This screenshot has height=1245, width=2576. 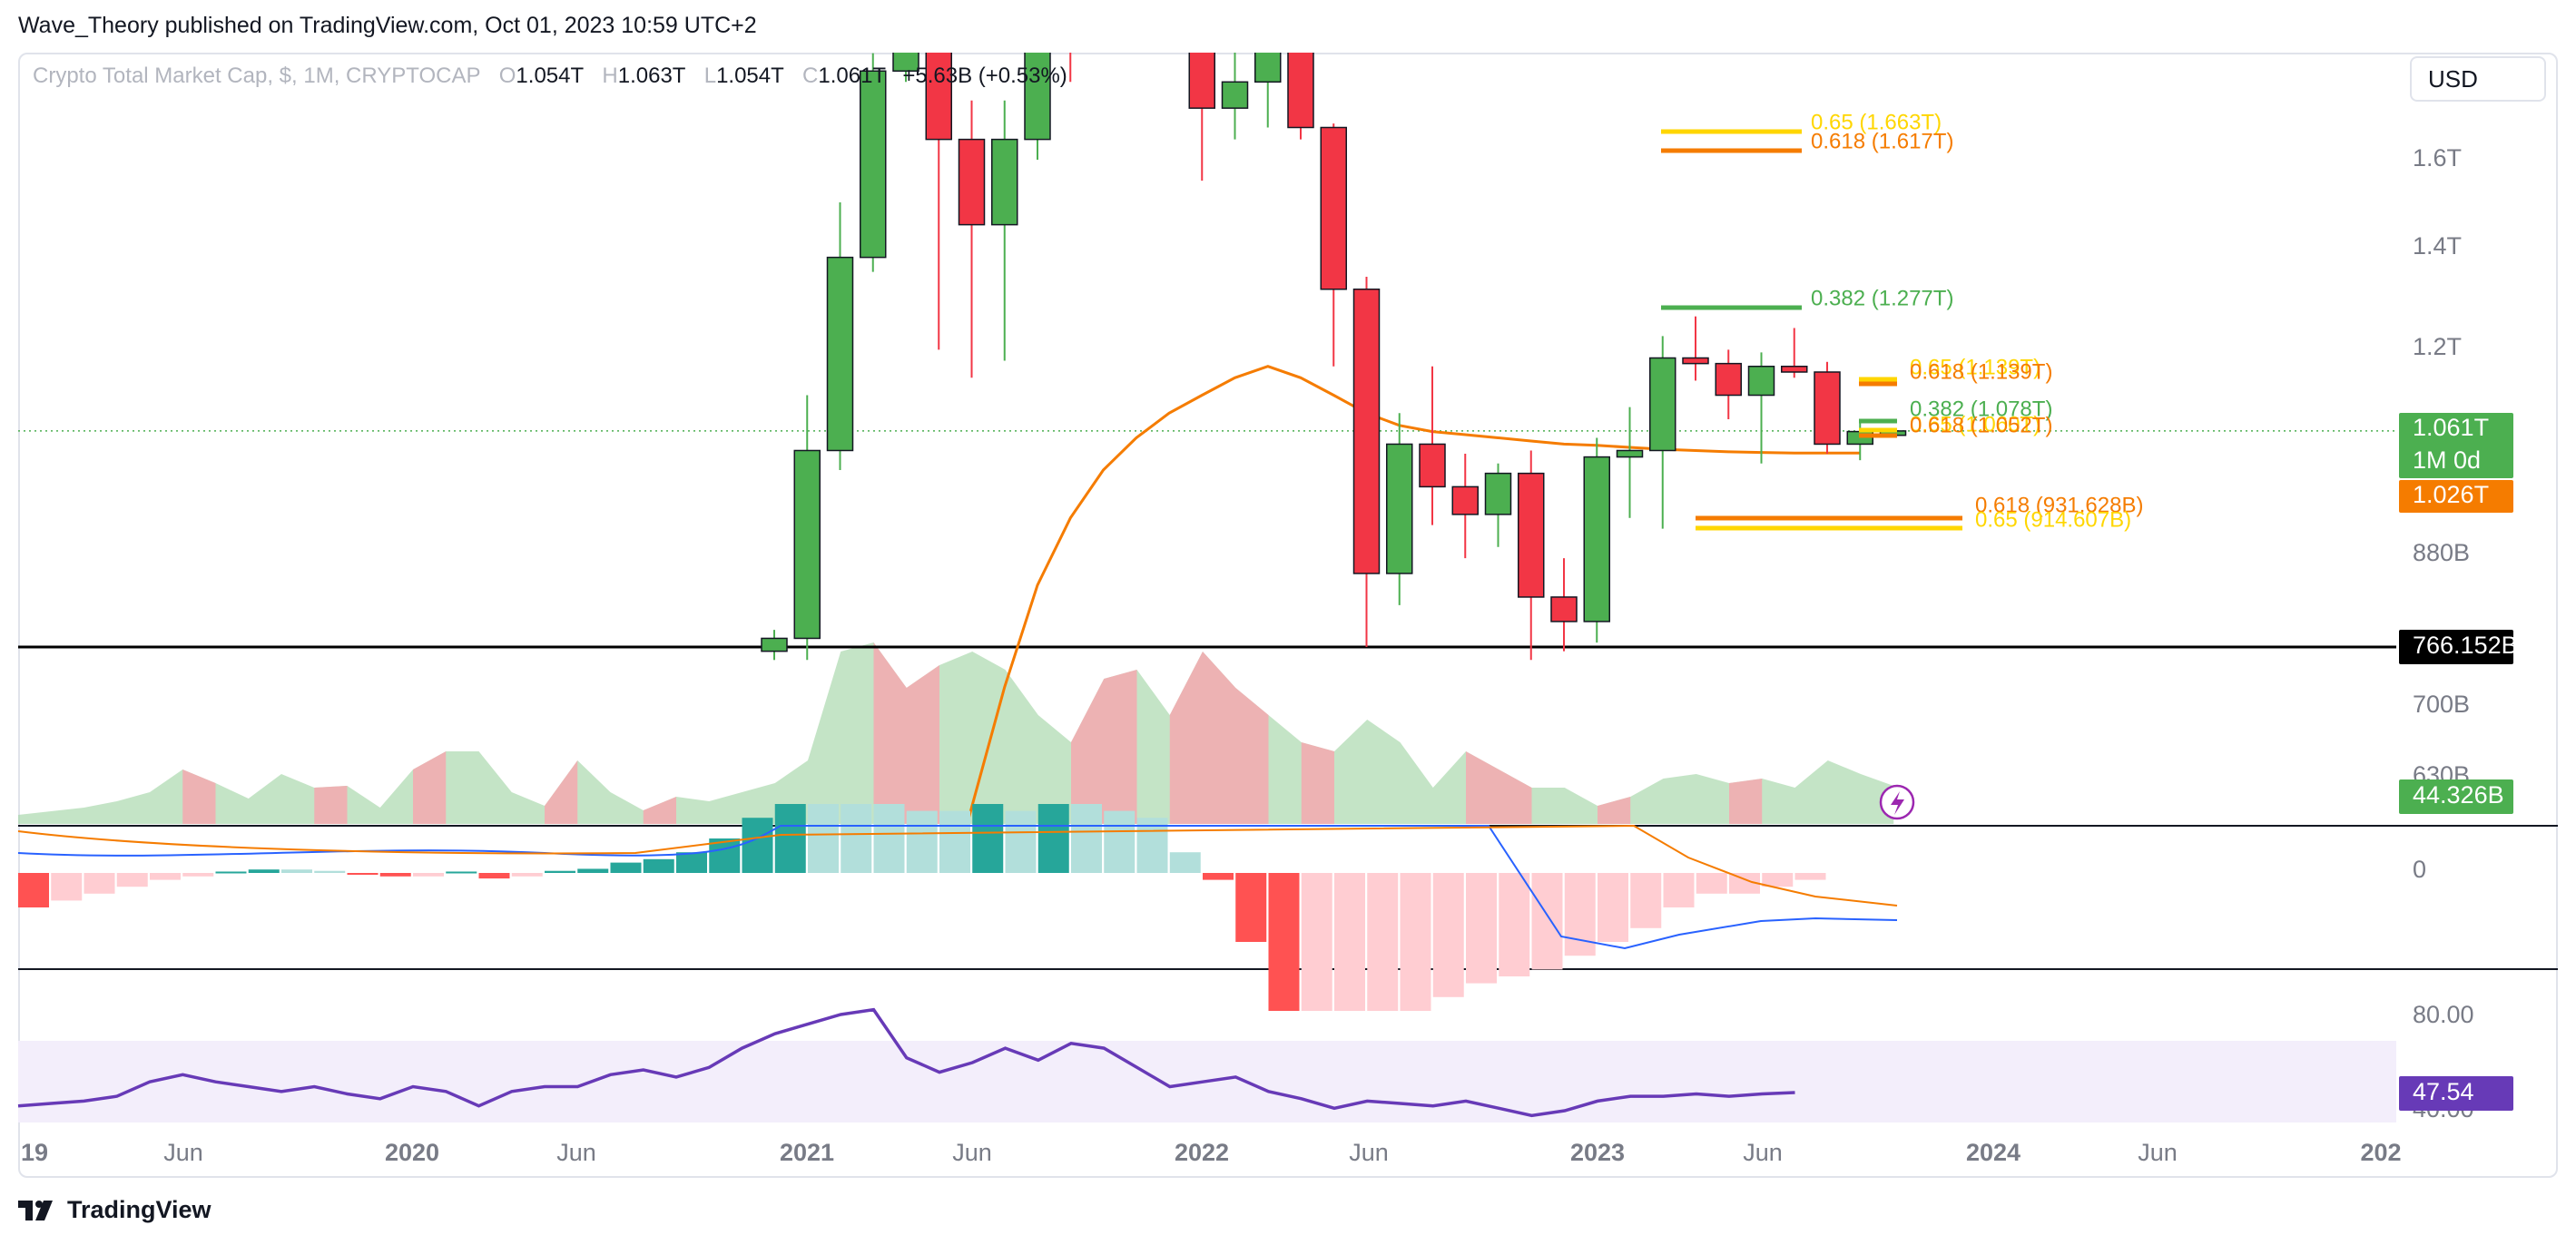 What do you see at coordinates (1975, 424) in the screenshot?
I see `fib-label-6: 0.65 (1.060T)` at bounding box center [1975, 424].